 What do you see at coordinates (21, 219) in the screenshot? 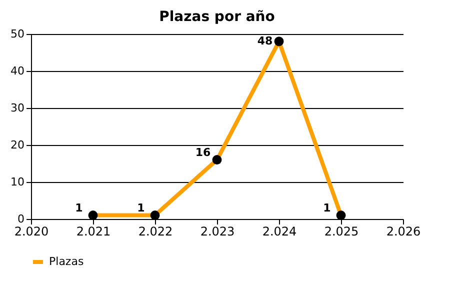
I see `y-tick-label: 0` at bounding box center [21, 219].